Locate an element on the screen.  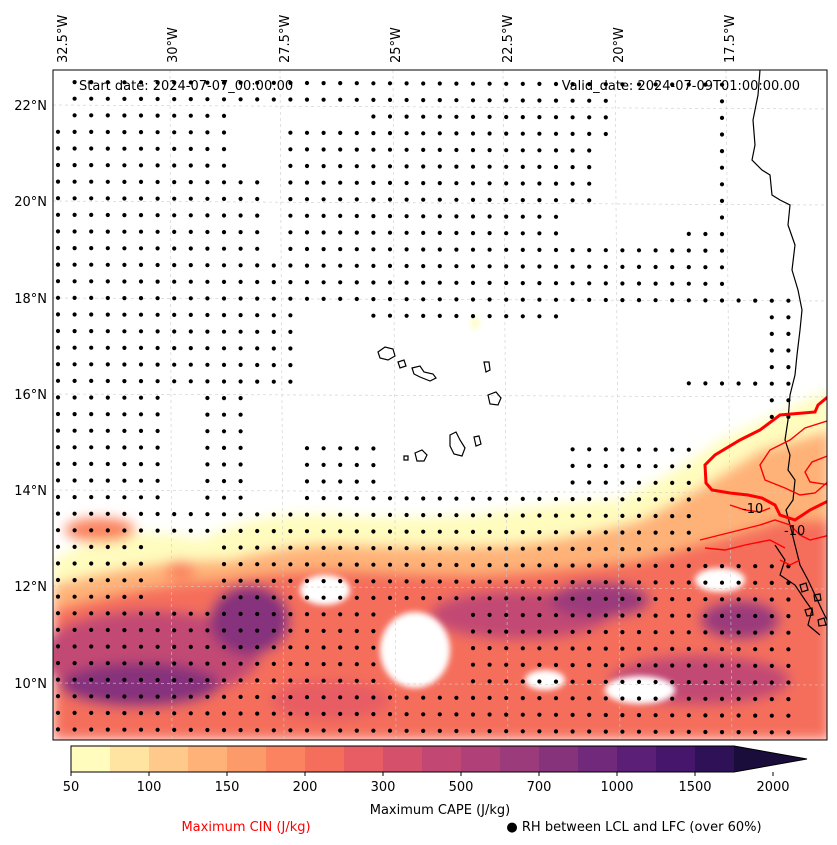
lon-label: 32.5°W is located at coordinates (63, 39).